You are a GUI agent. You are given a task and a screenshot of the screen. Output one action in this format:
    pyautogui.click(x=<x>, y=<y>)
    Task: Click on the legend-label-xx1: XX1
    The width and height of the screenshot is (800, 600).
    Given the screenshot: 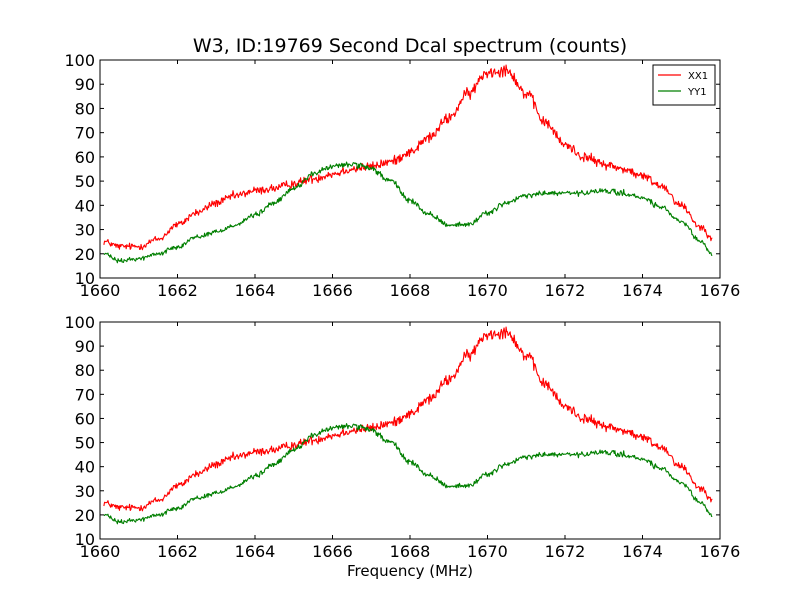 What is the action you would take?
    pyautogui.click(x=698, y=76)
    